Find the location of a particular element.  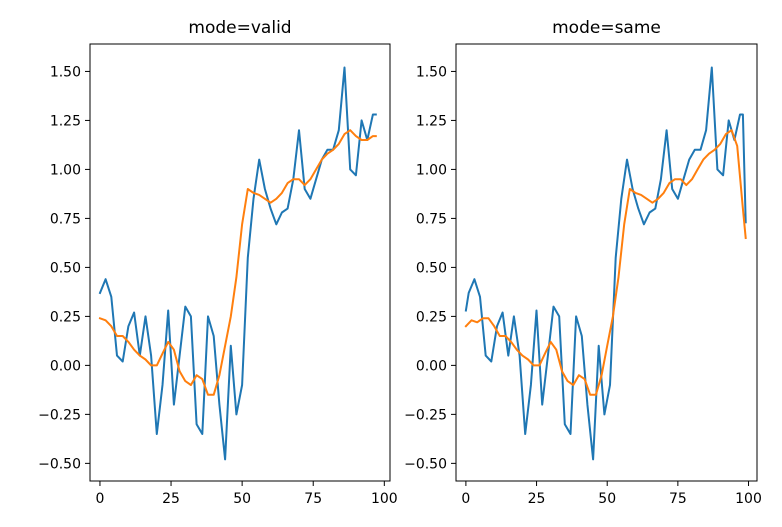

chart-title: mode=same is located at coordinates (606, 28).